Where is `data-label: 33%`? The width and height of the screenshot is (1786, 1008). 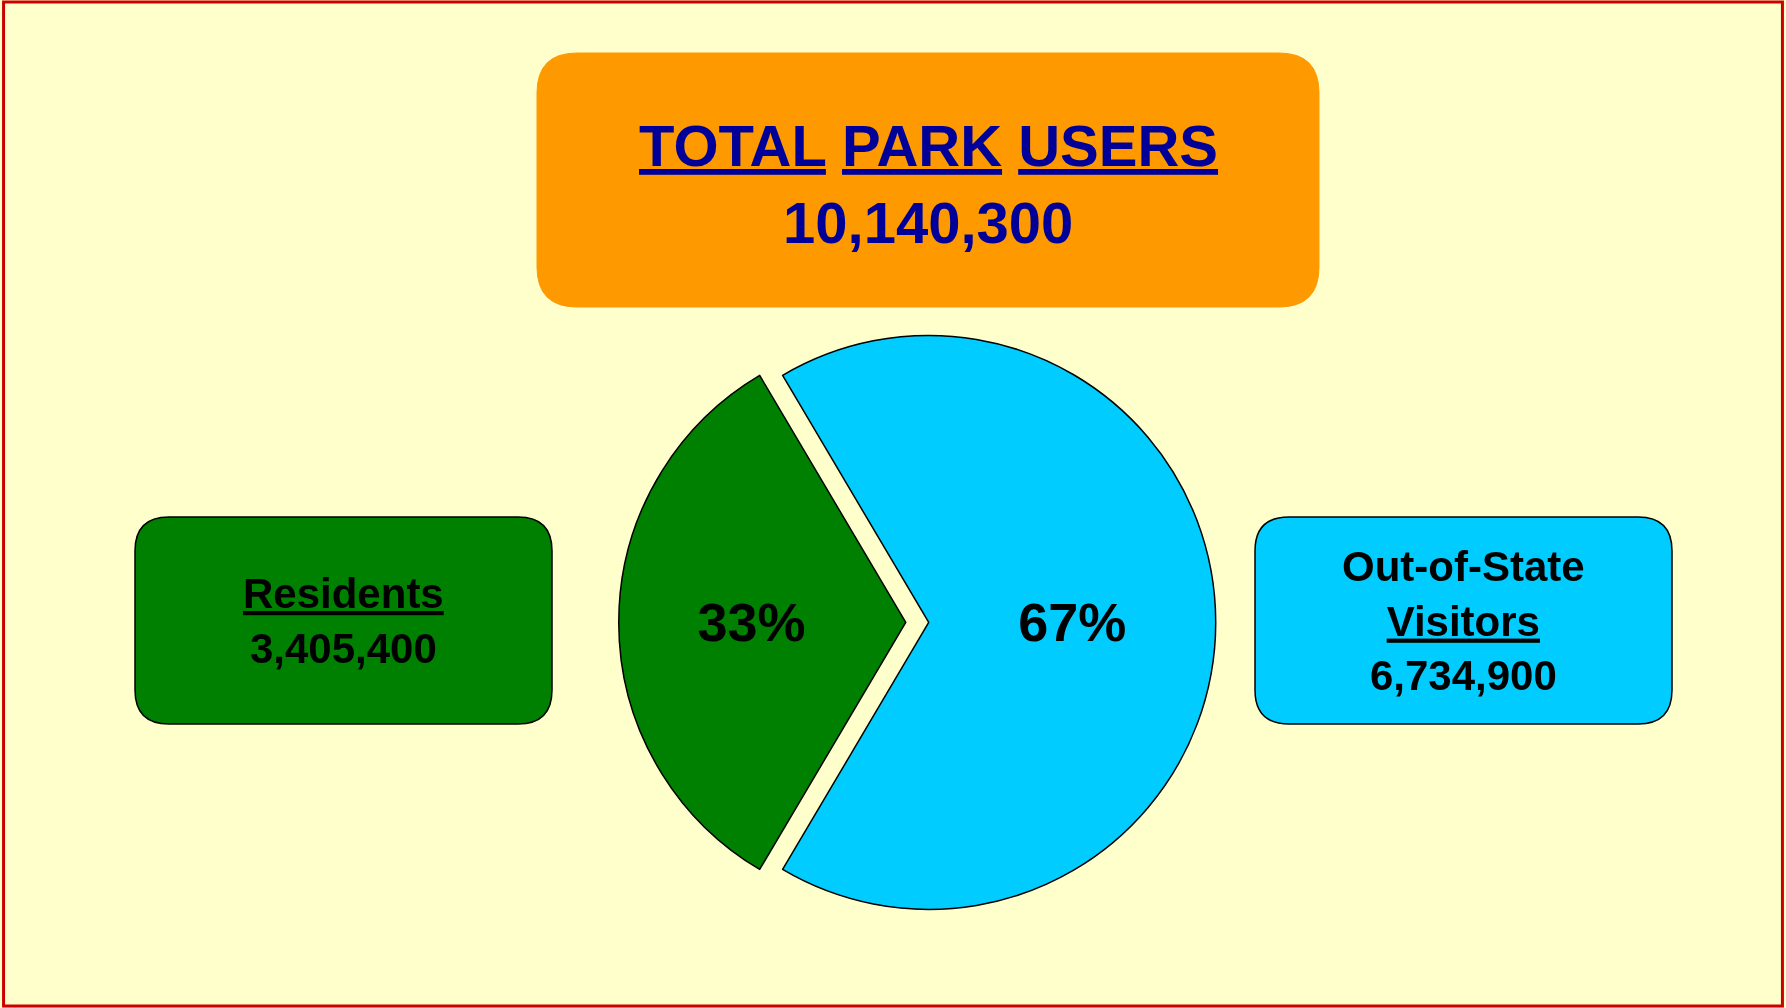 data-label: 33% is located at coordinates (751, 622).